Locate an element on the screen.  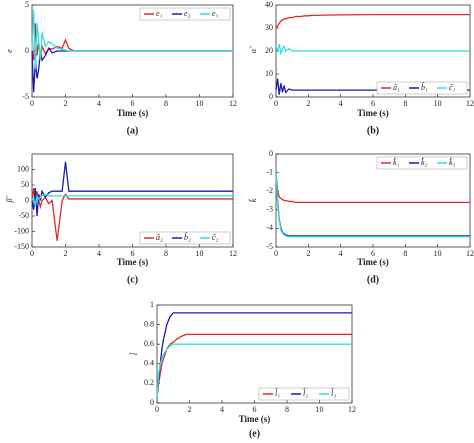
legend-label: ĉ₁ is located at coordinates (452, 87).